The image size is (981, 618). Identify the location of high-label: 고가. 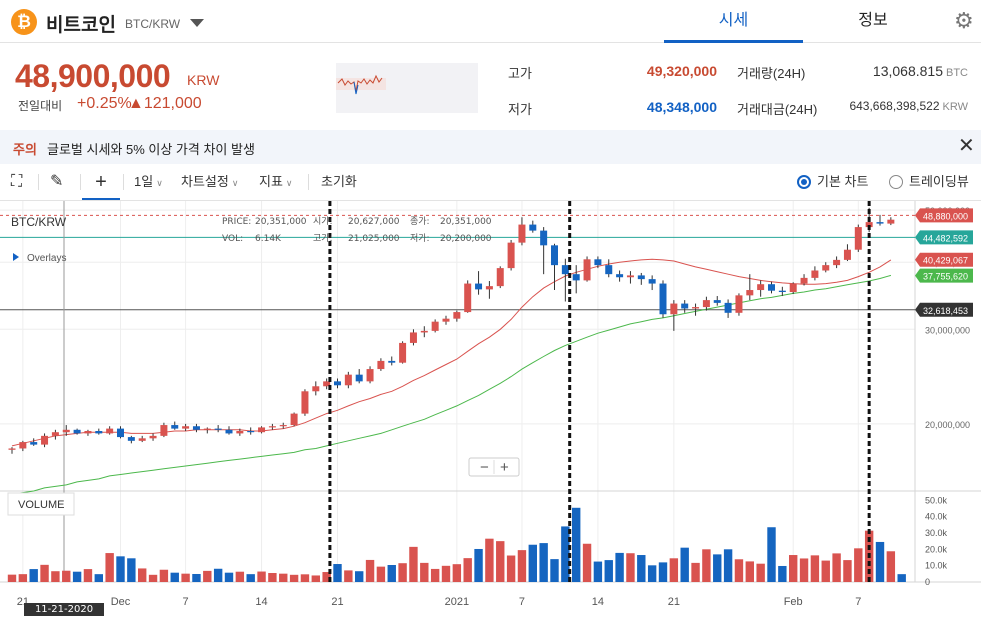
(520, 73).